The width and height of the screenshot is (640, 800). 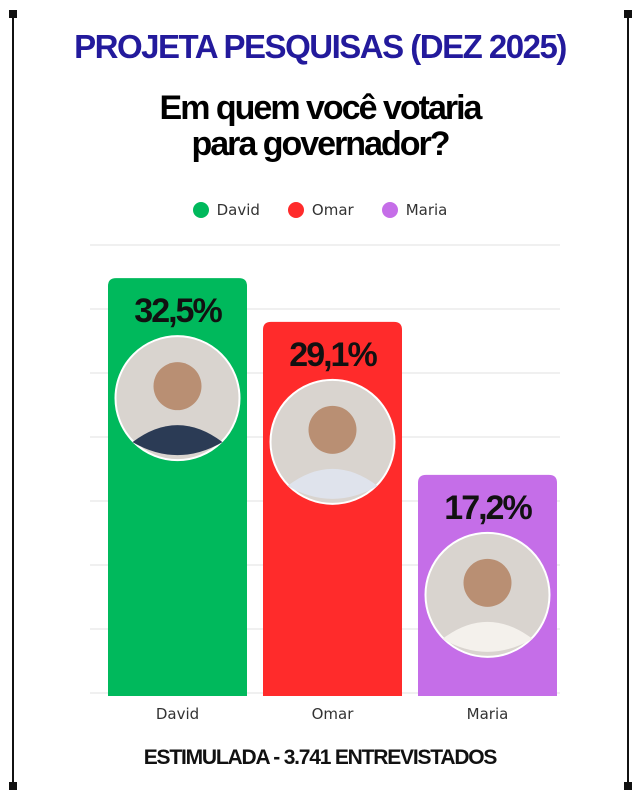 I want to click on value-label: 32,5%, so click(x=178, y=311).